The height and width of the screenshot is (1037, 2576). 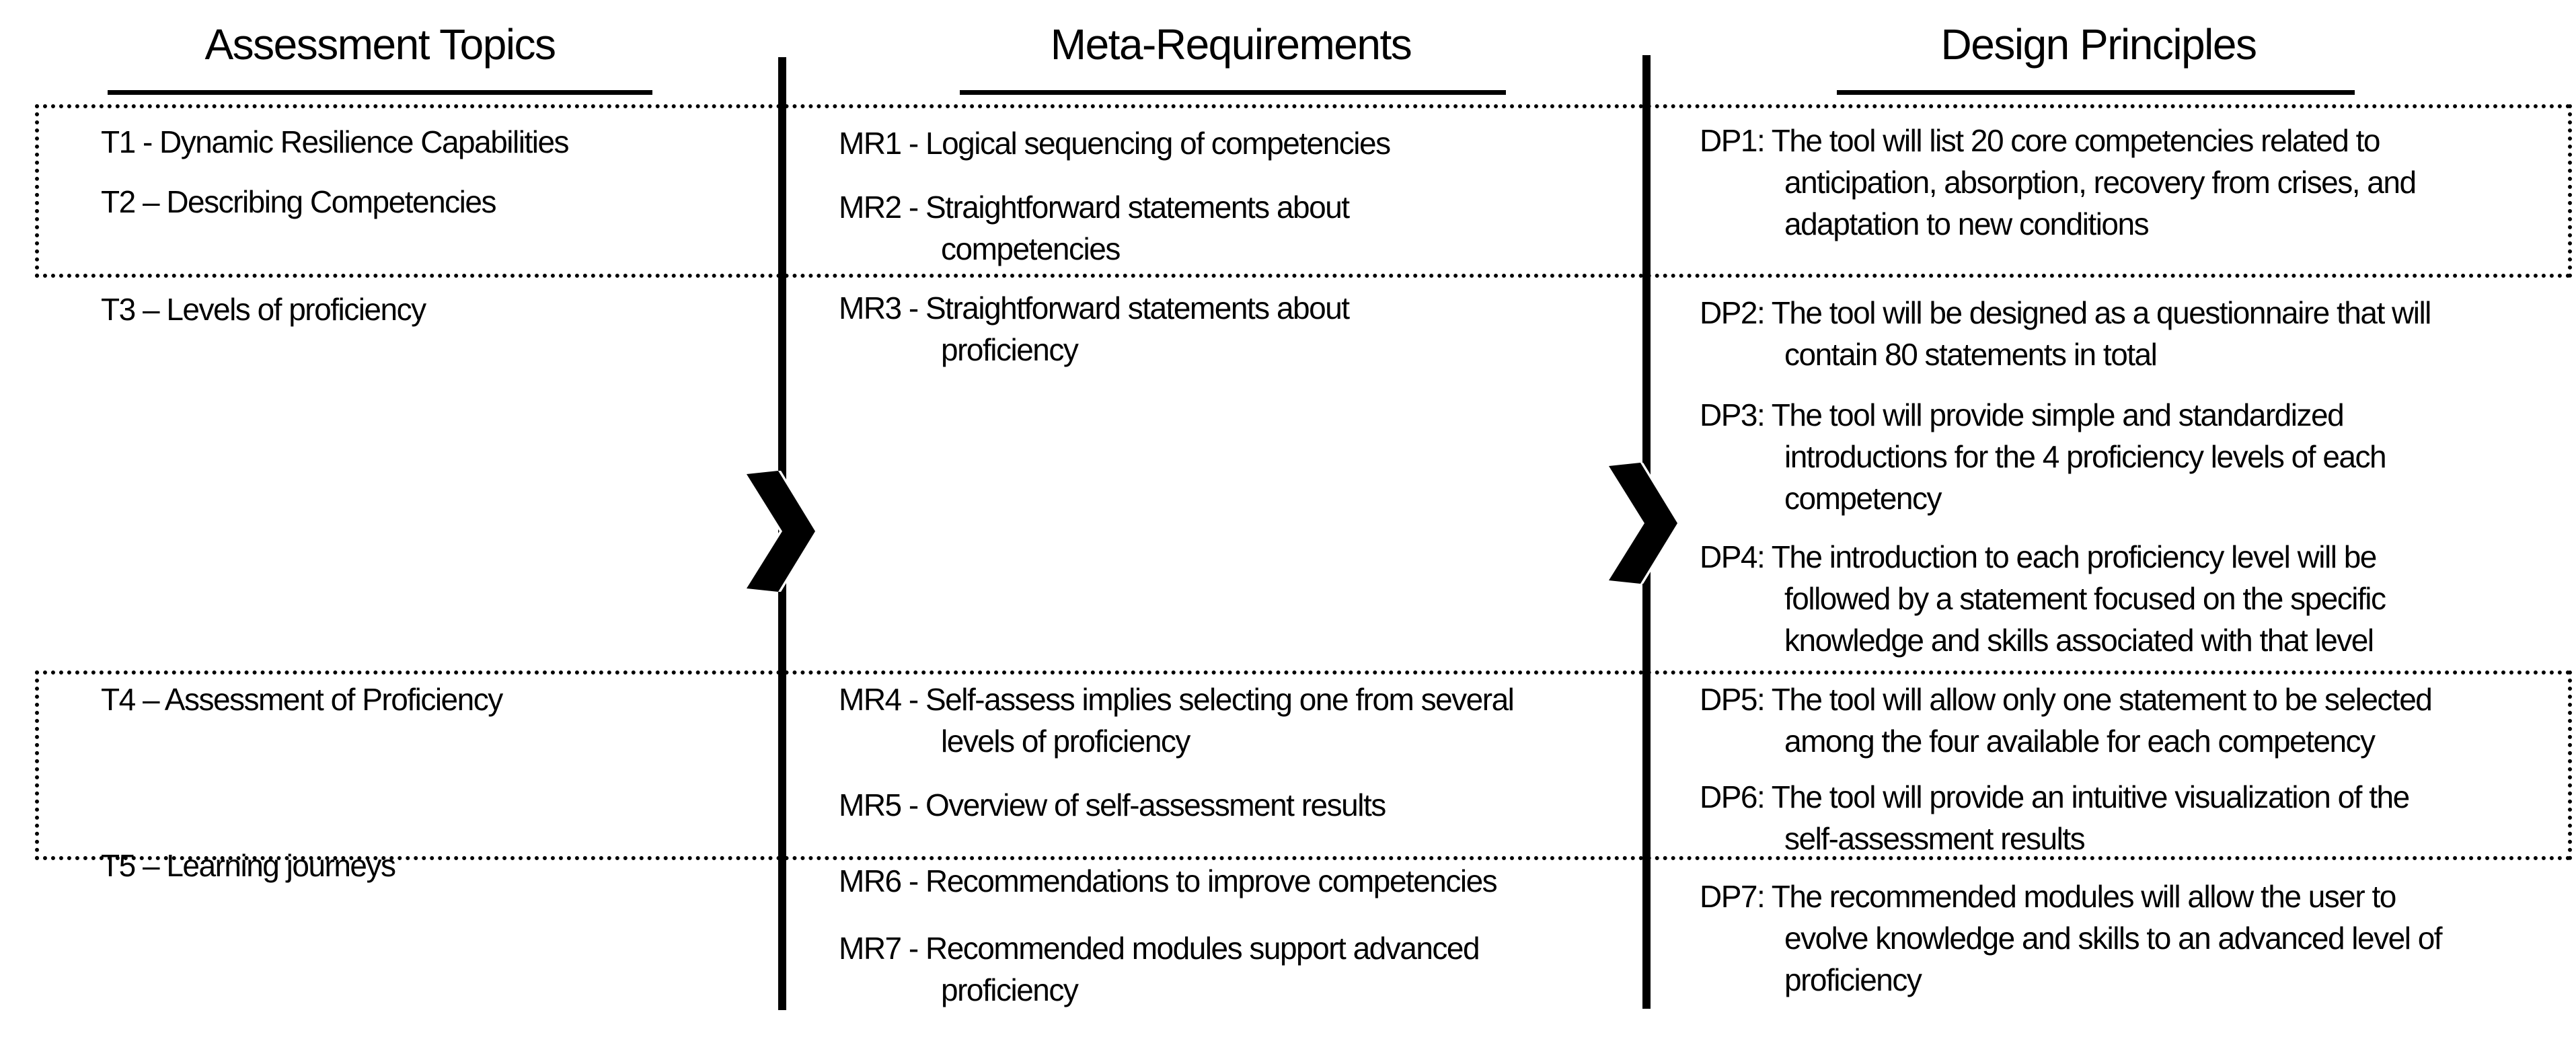 What do you see at coordinates (263, 309) in the screenshot?
I see `topic-item-T3: T3 – Levels of proficiency` at bounding box center [263, 309].